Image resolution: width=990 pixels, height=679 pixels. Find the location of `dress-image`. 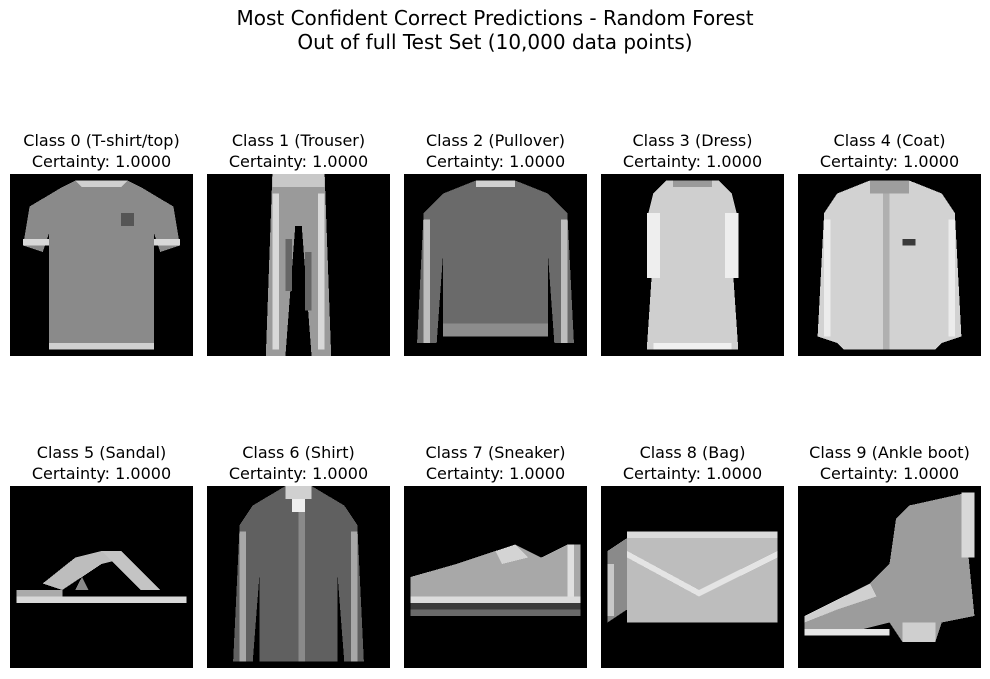

dress-image is located at coordinates (692, 265).